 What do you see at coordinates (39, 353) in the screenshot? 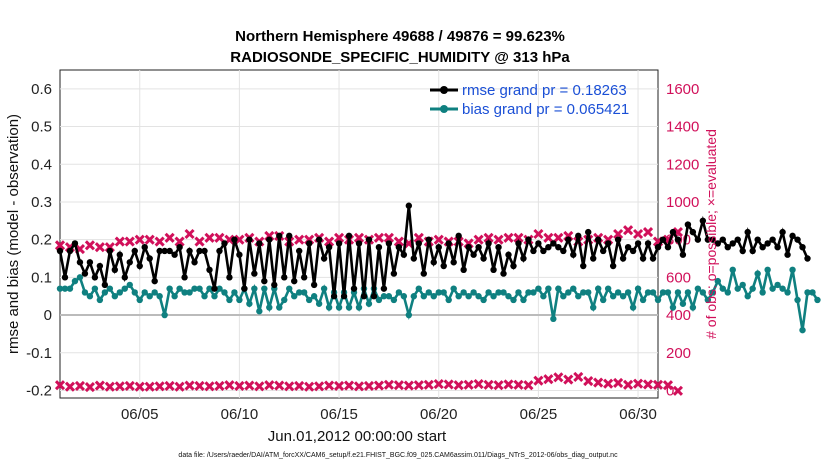
I see `y-tick-label: -0.1` at bounding box center [39, 353].